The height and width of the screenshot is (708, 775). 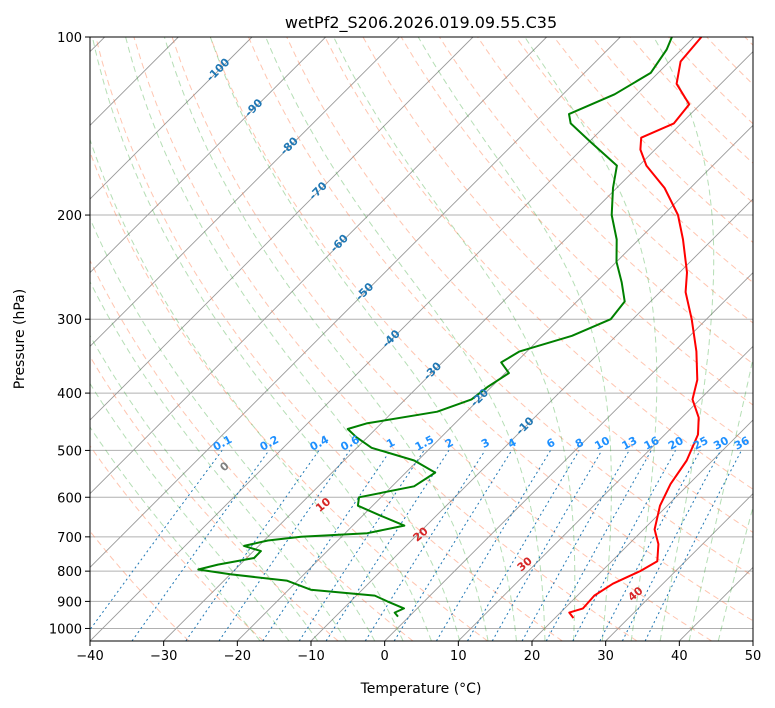 What do you see at coordinates (602, 443) in the screenshot?
I see `mixing-ratio-label: 10` at bounding box center [602, 443].